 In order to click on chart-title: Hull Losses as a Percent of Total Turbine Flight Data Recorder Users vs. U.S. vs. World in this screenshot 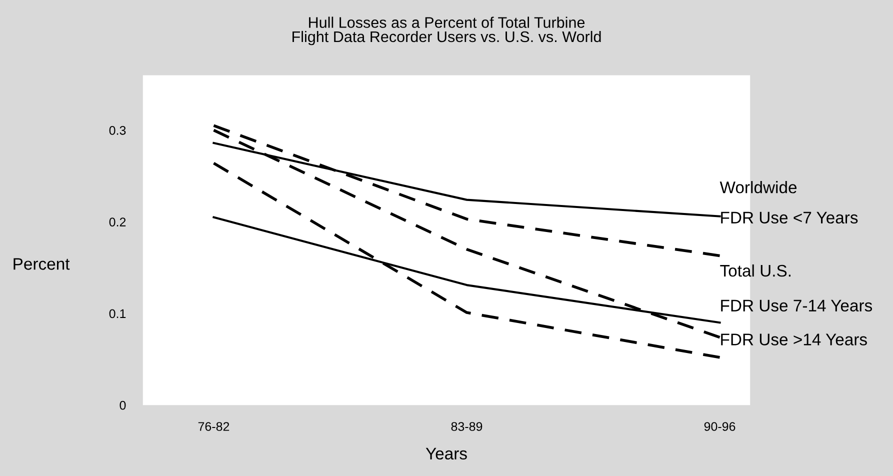, I will do `click(446, 31)`.